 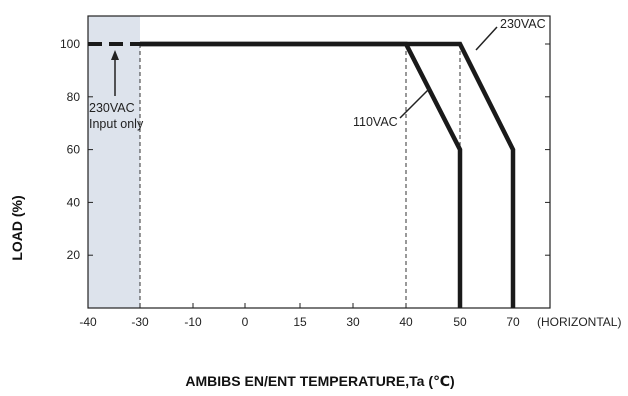 I want to click on x-tick-label: -10, so click(x=193, y=322).